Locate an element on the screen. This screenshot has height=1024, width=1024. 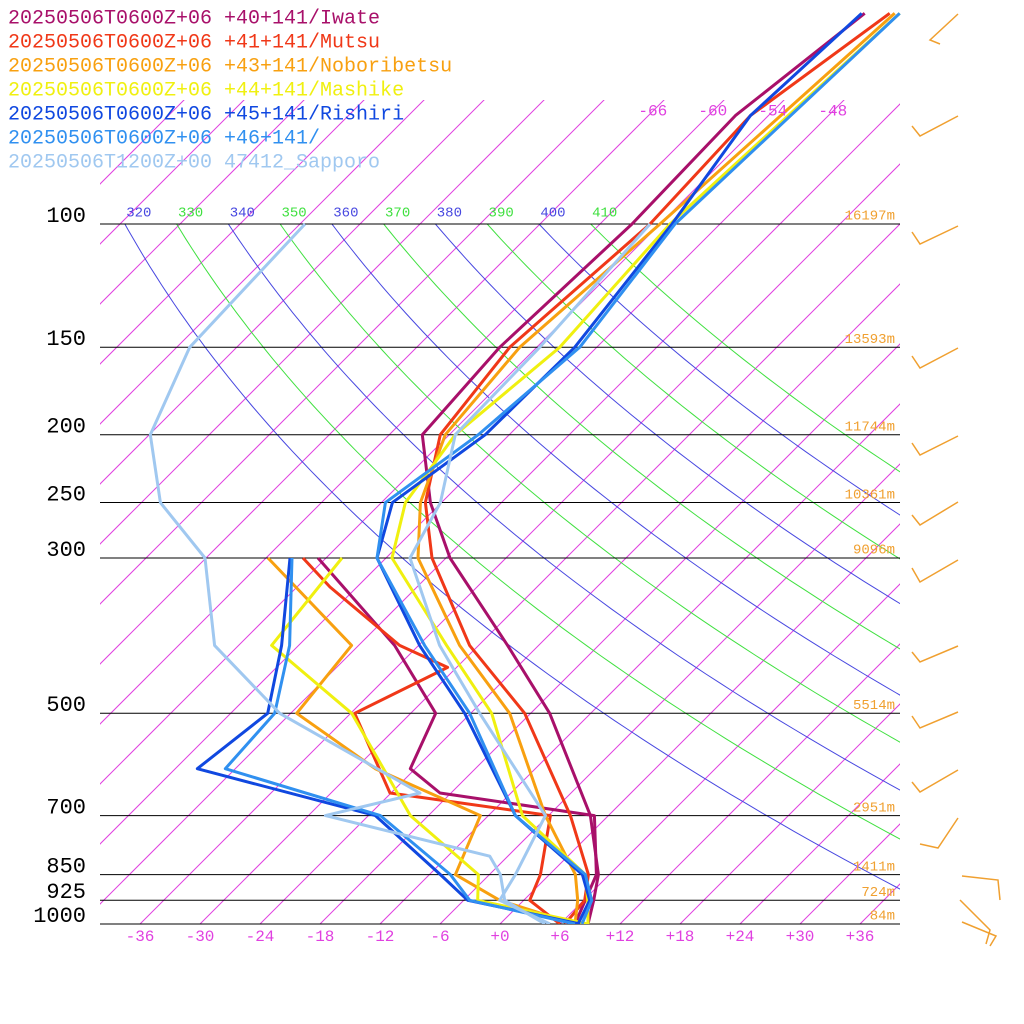
pressure-label: 250 is located at coordinates (66, 494).